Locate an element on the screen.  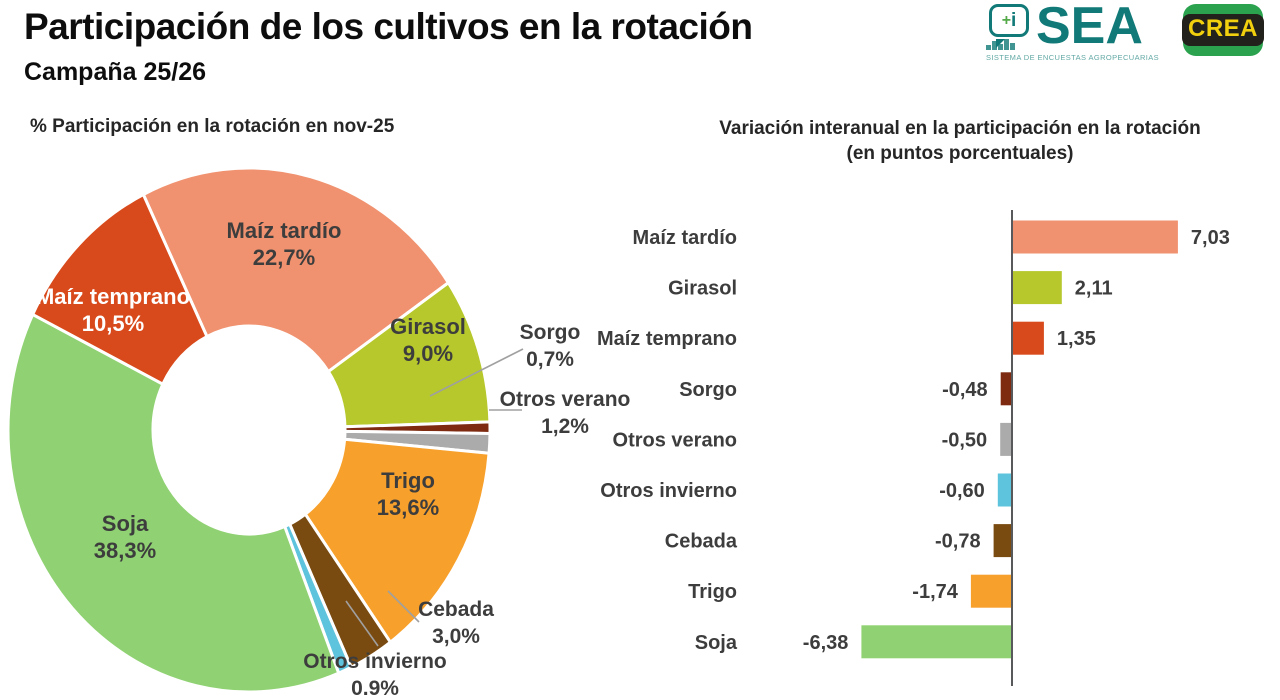
sea-speech-bubble-icon: + i is located at coordinates (1010, 27).